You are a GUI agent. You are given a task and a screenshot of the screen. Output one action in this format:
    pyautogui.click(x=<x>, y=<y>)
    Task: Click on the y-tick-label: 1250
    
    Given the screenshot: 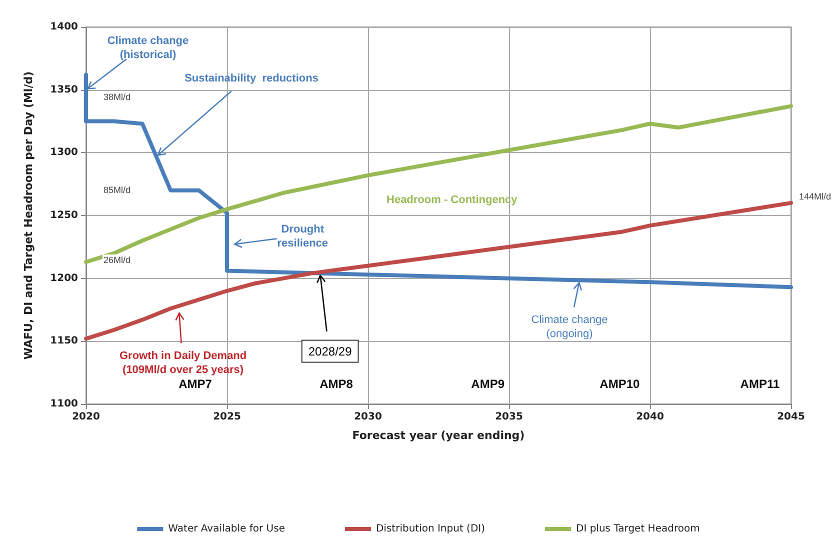 What is the action you would take?
    pyautogui.click(x=64, y=215)
    